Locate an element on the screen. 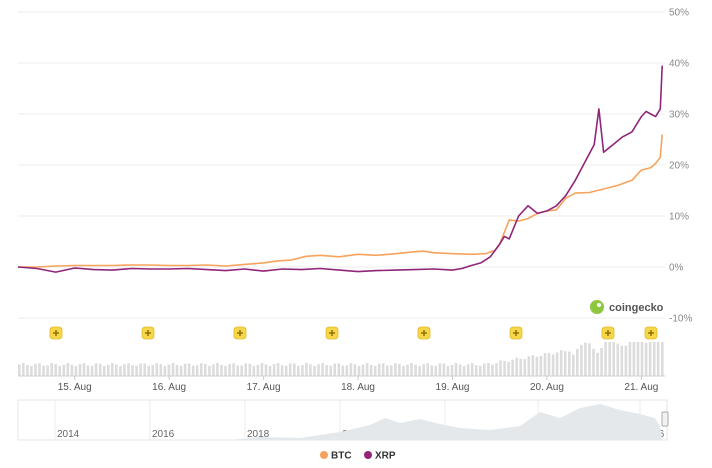 This screenshot has height=468, width=712. x-tick-label: 19. Aug is located at coordinates (453, 387).